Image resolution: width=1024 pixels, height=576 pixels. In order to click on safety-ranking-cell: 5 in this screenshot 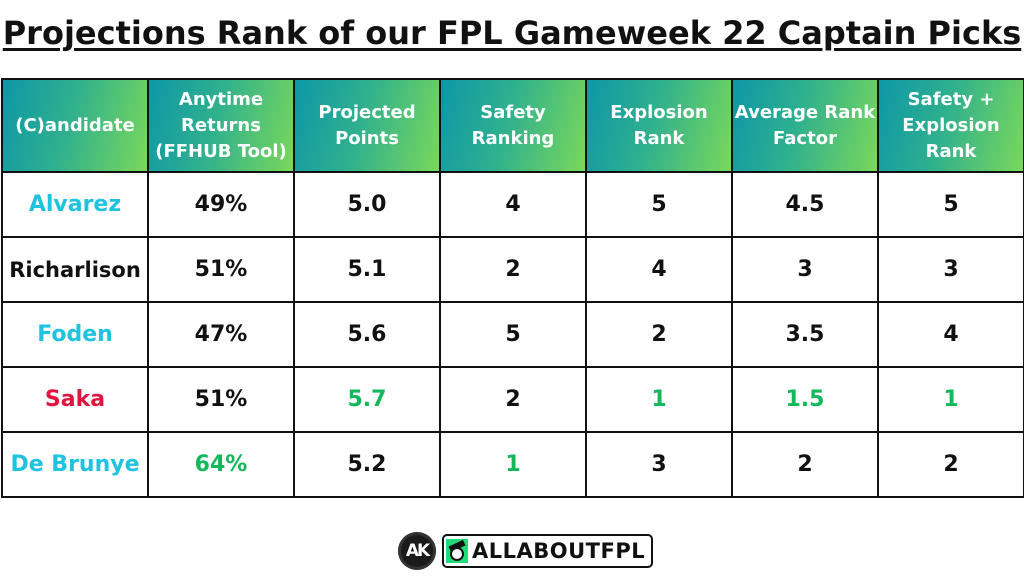, I will do `click(513, 334)`.